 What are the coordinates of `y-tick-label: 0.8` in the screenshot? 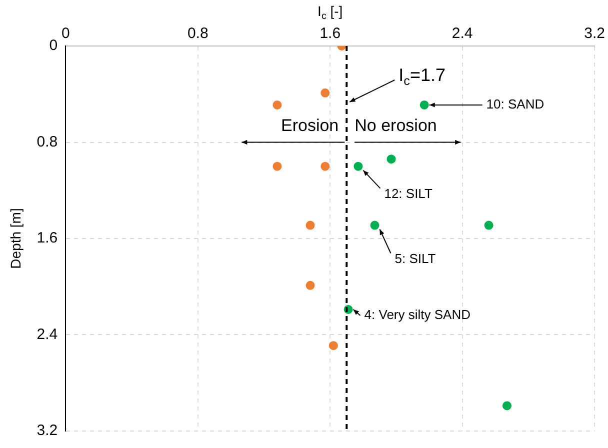 It's located at (47, 141).